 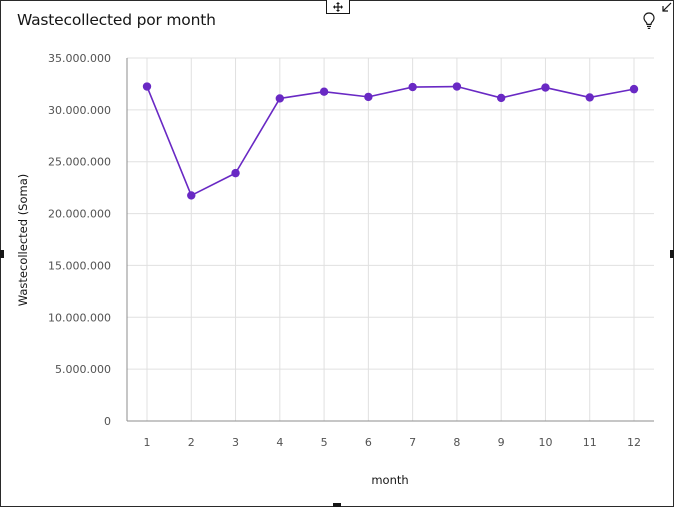 I want to click on chart-title: Wastecollected por month, so click(x=116, y=20).